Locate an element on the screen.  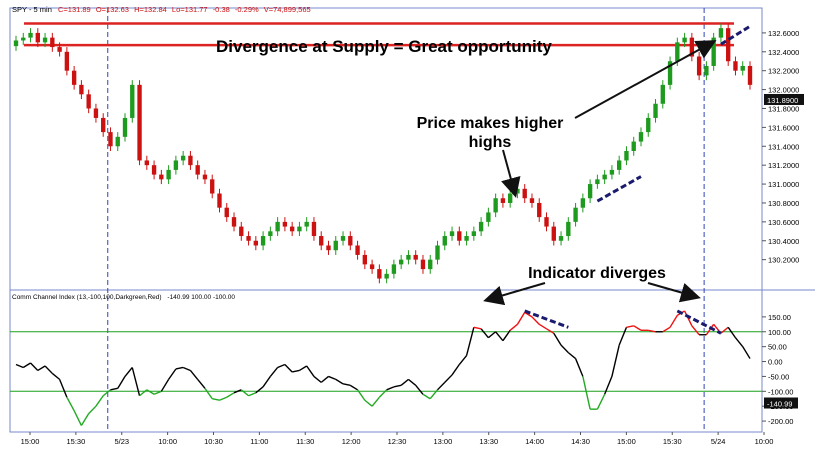
cci-tick-label-2: 50.00 is located at coordinates (777, 347).